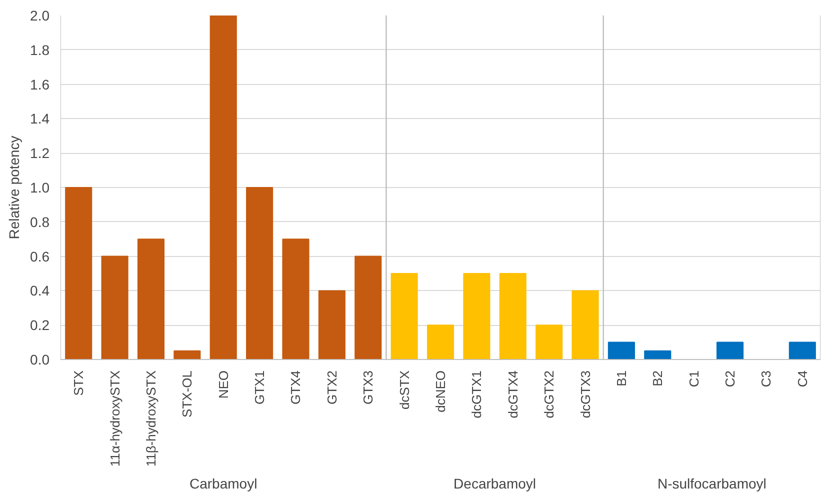 The width and height of the screenshot is (825, 494). I want to click on x-tick-label: STX-OL, so click(187, 394).